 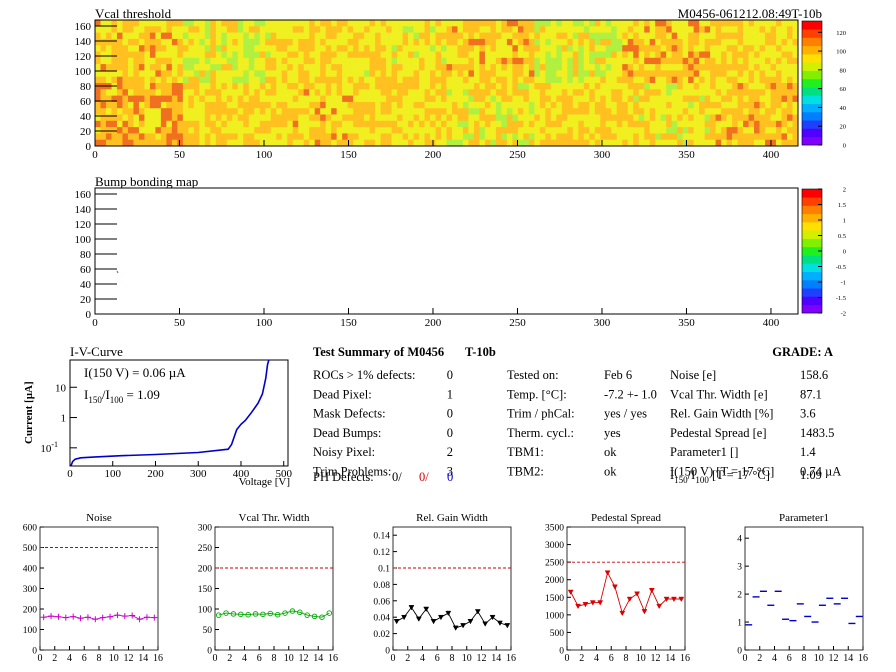 I want to click on roc-y-tick-label: 0, so click(x=387, y=652).